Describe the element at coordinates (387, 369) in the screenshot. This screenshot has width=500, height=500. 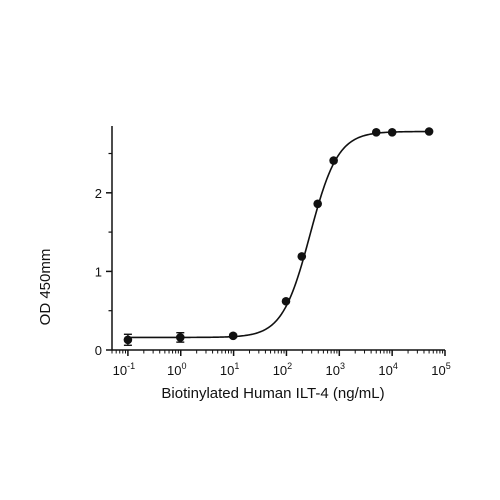
I see `x-tick-label: 10⁴` at that location.